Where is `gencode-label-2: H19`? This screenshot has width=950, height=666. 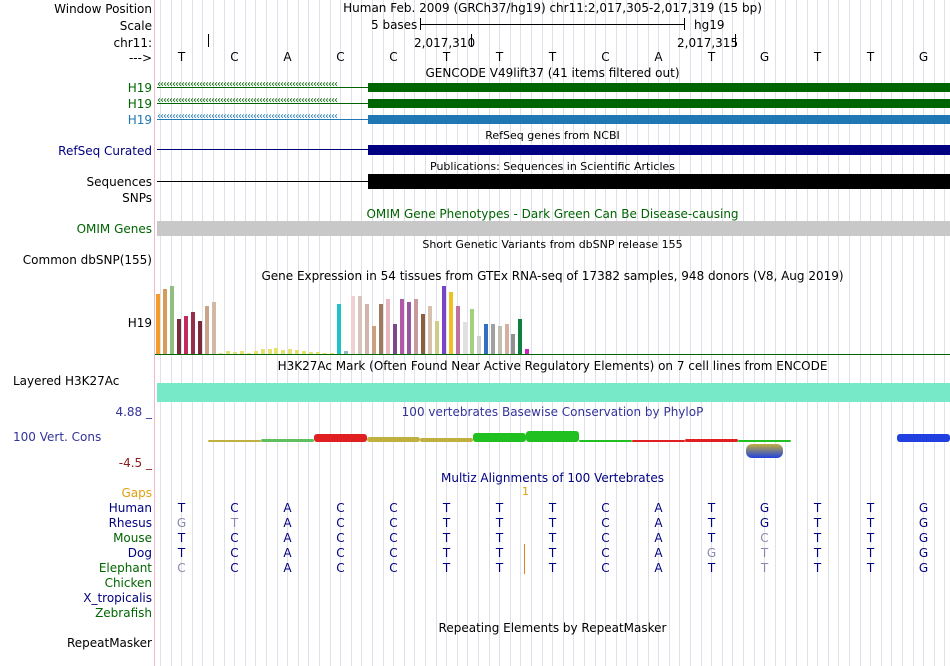
gencode-label-2: H19 is located at coordinates (139, 104).